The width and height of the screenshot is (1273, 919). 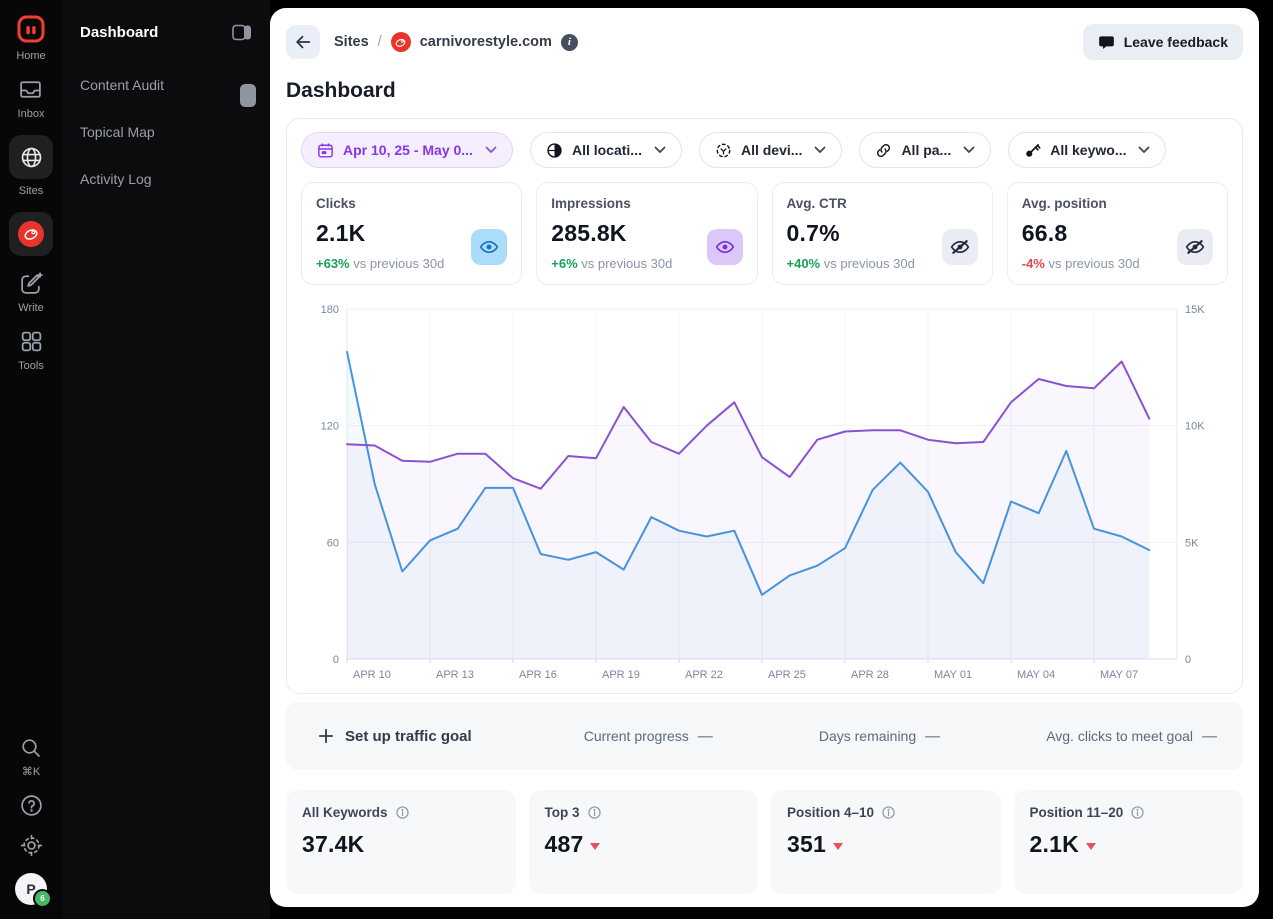 I want to click on kw-value: 487, so click(x=564, y=844).